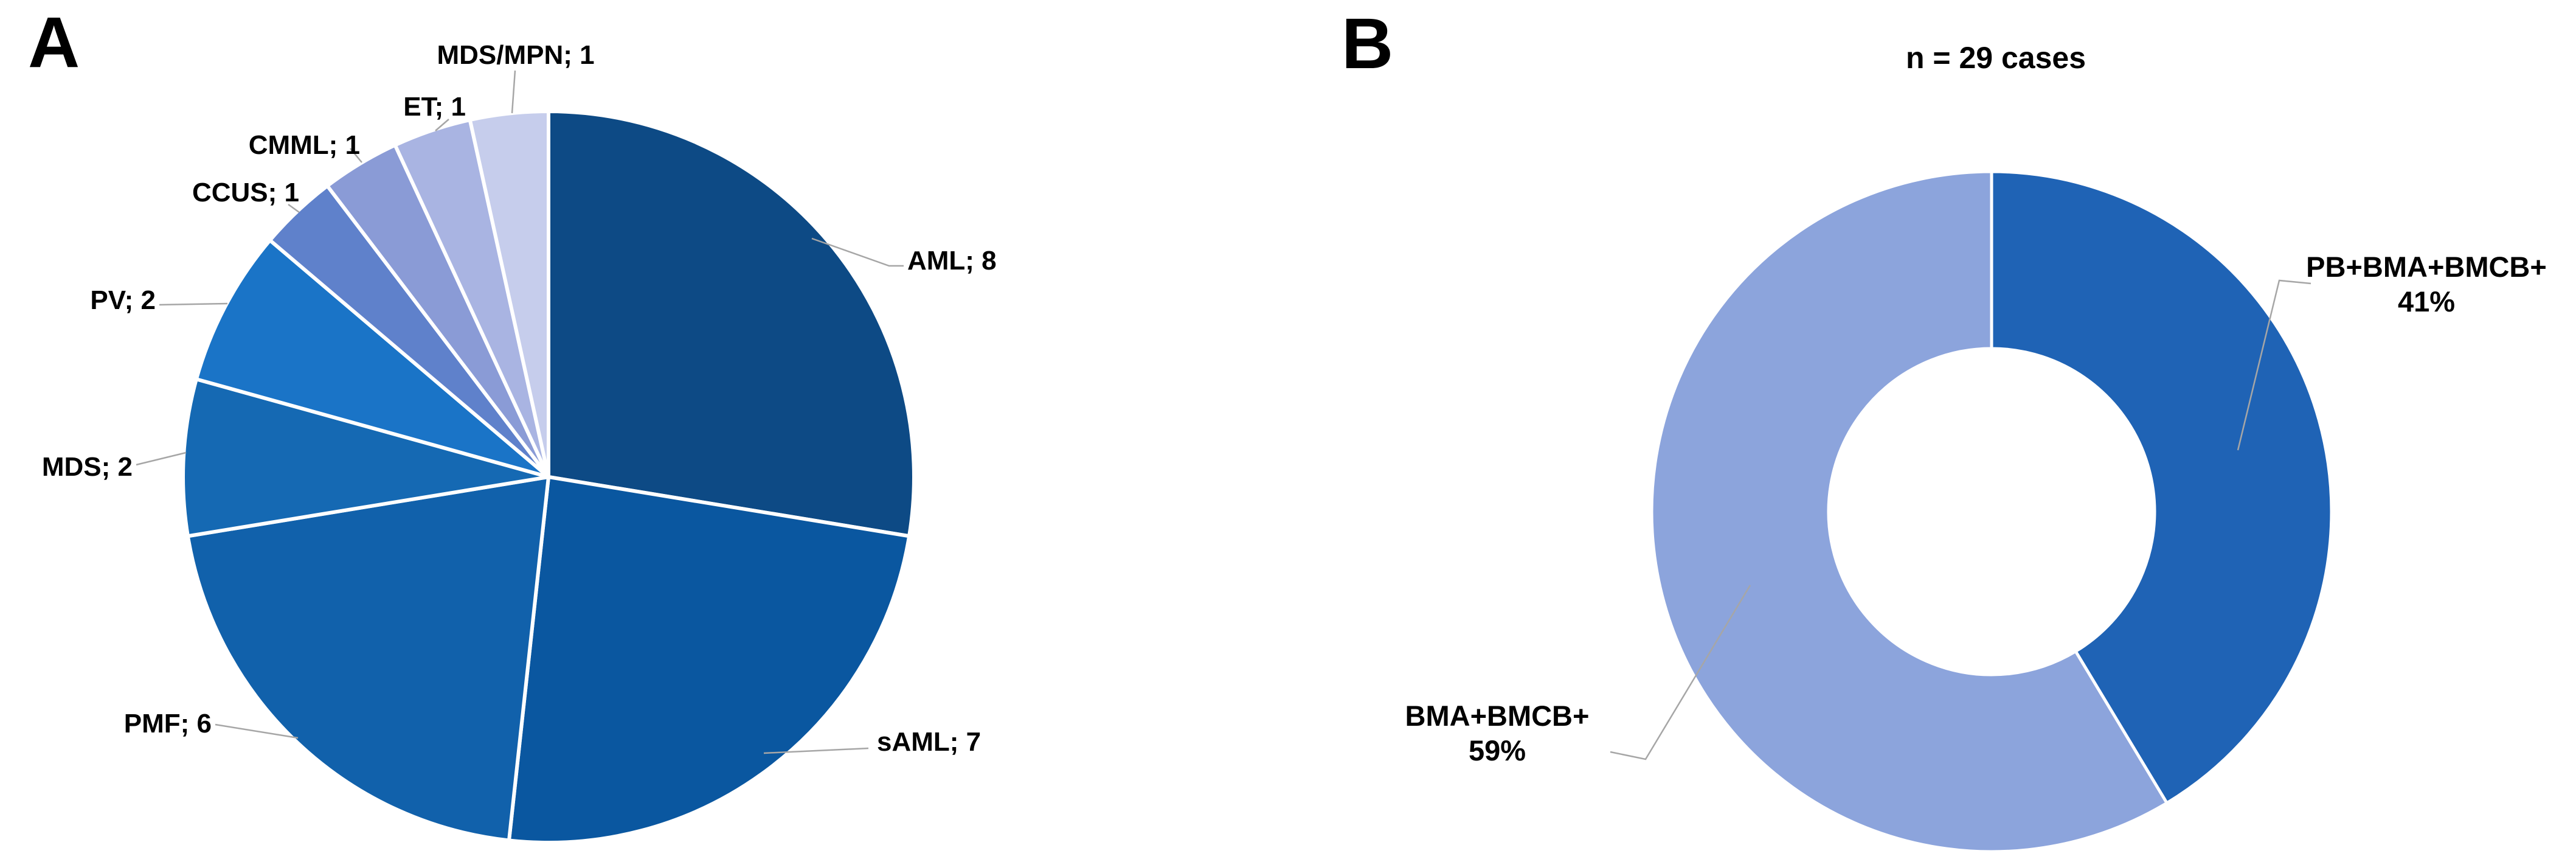 The height and width of the screenshot is (859, 2576). I want to click on data-label-pv: PV; 2, so click(123, 300).